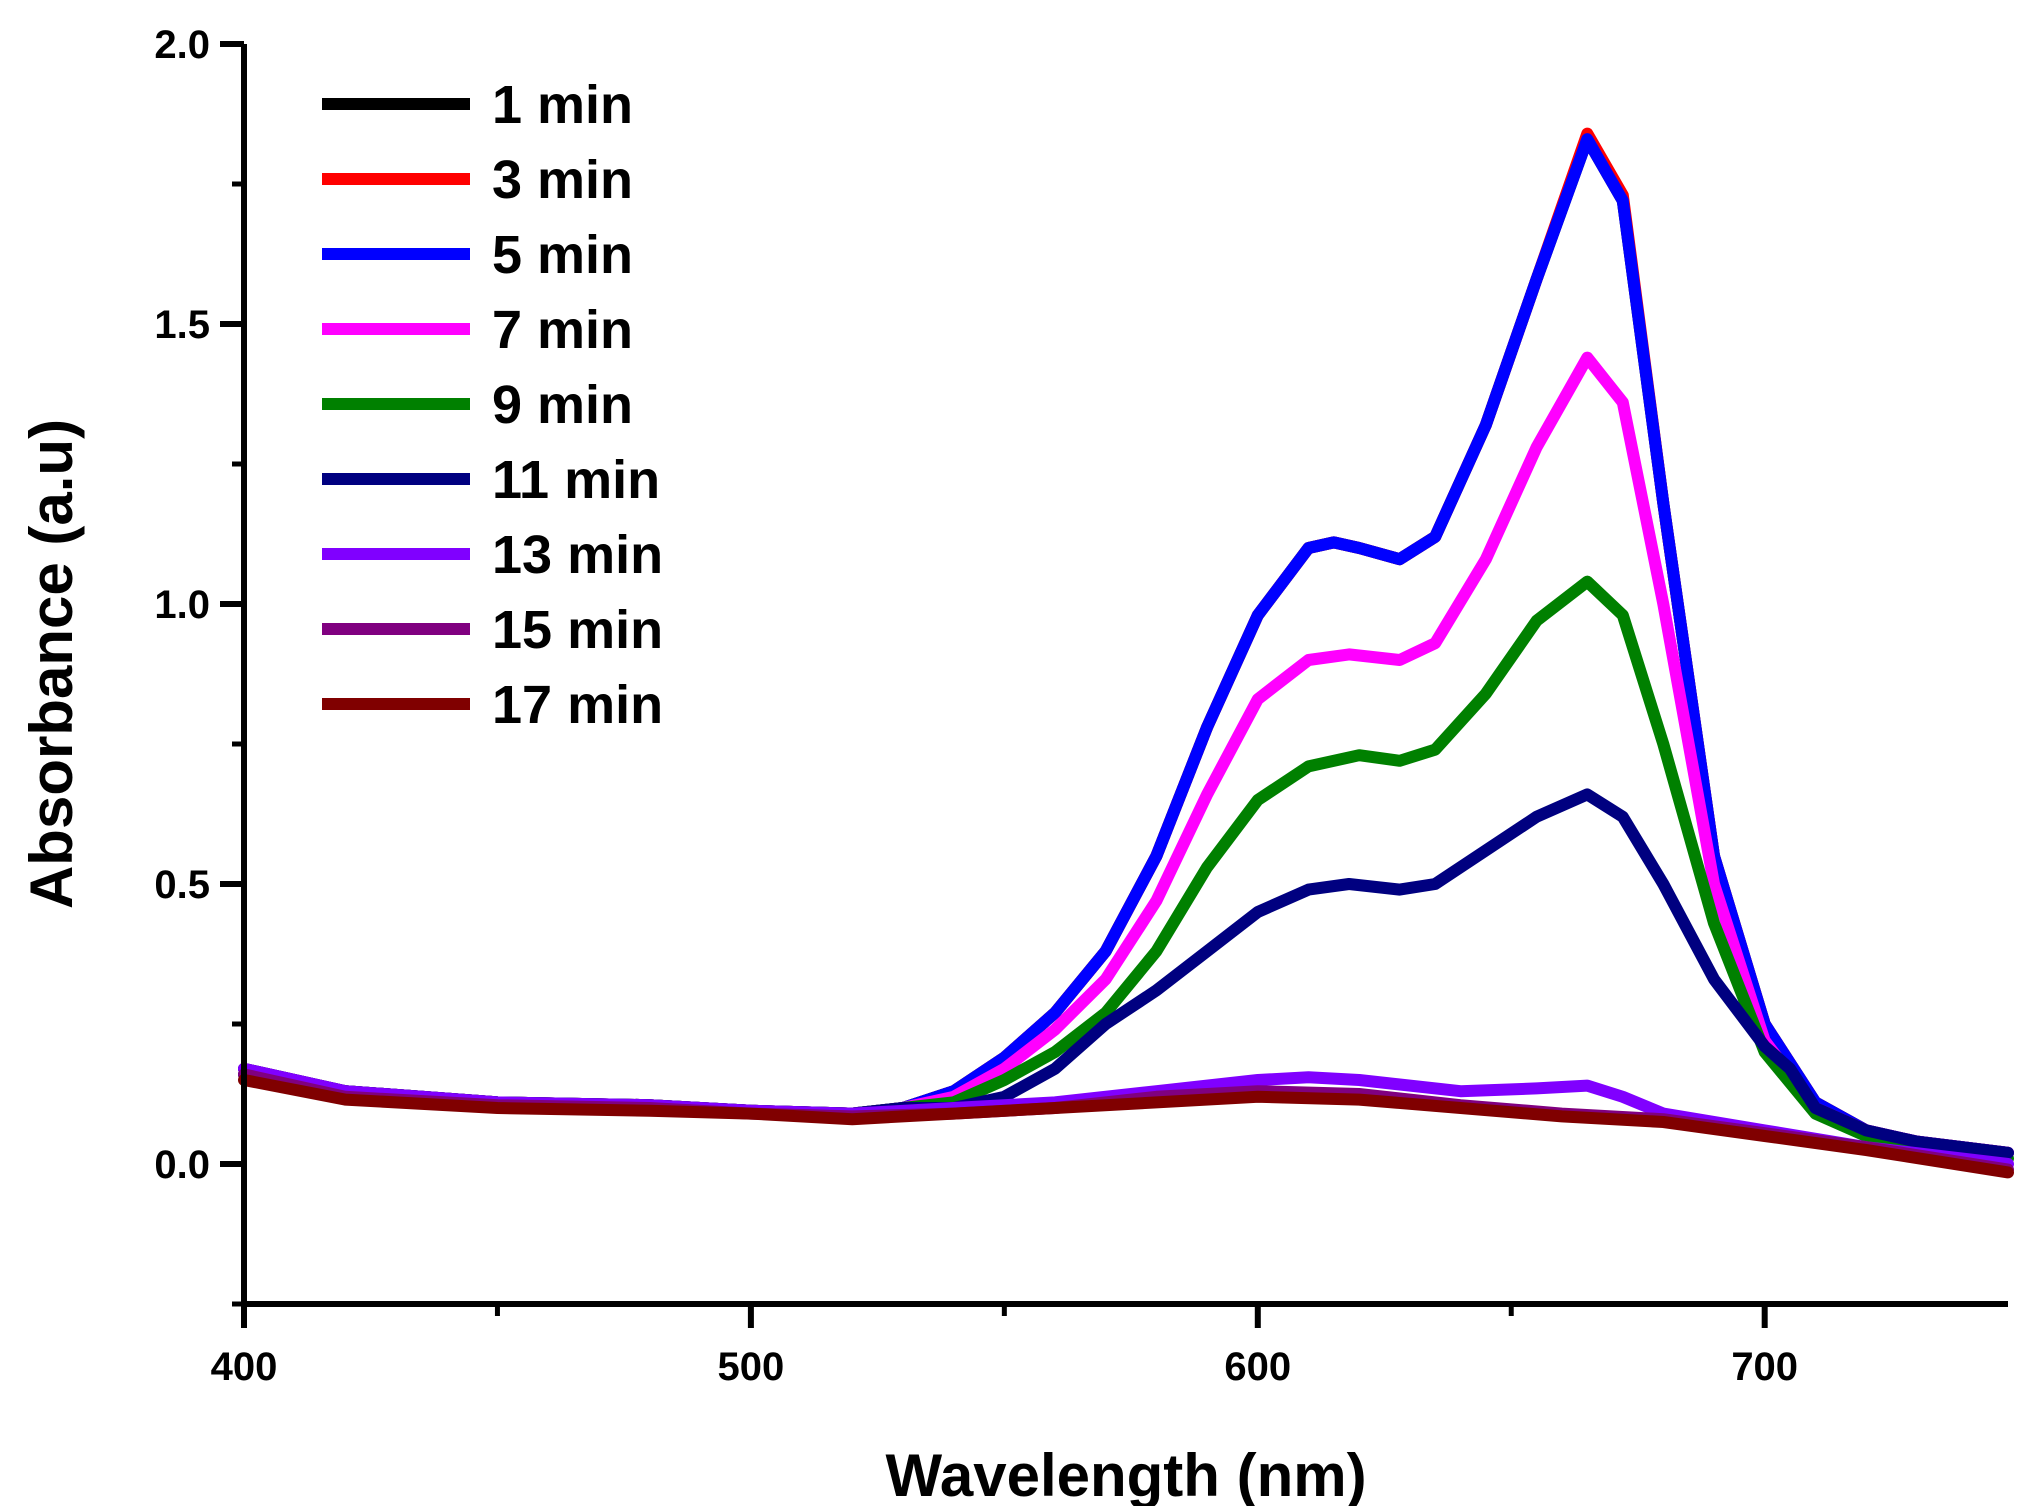 Image resolution: width=2017 pixels, height=1506 pixels. What do you see at coordinates (199, 665) in the screenshot?
I see `y-ticks: 0.0 0.5 1.0 1.5 2.0` at bounding box center [199, 665].